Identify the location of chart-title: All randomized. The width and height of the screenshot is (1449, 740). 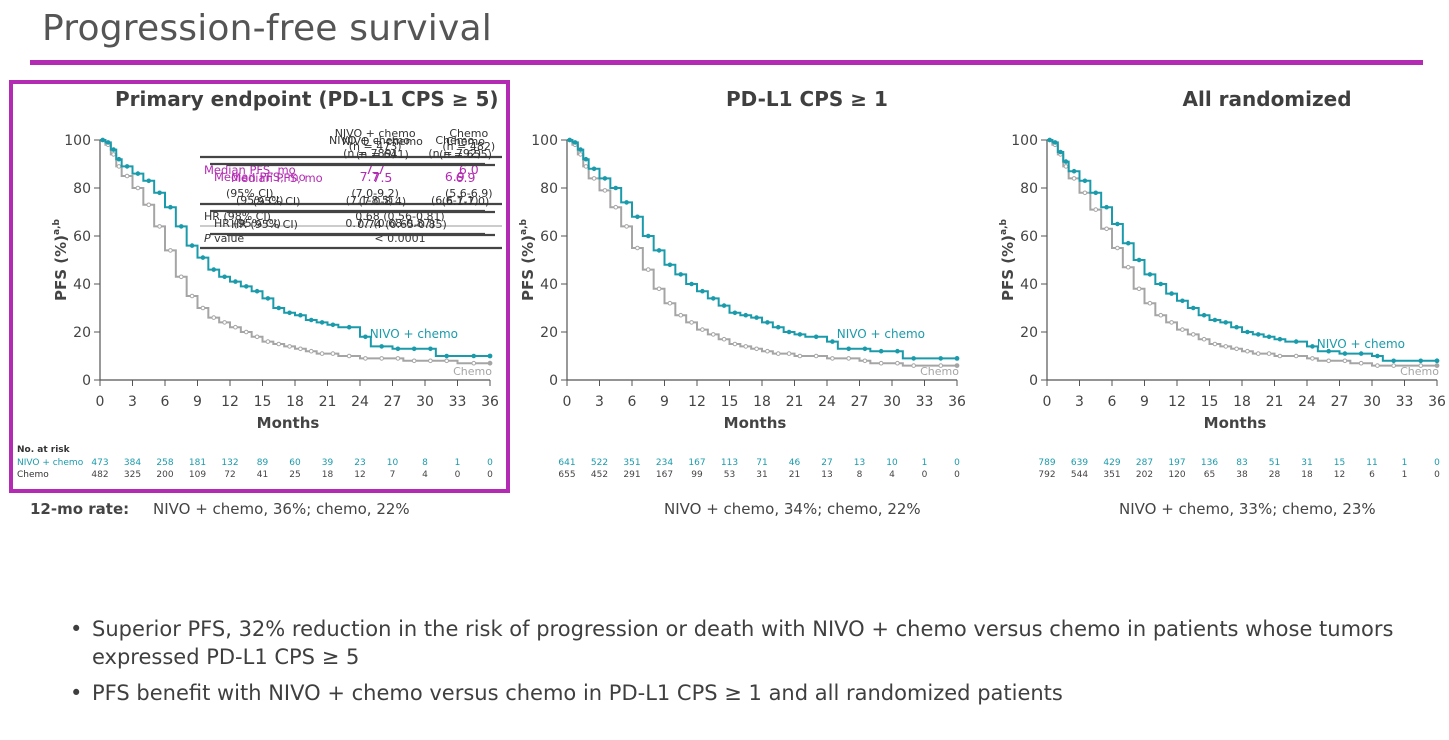
(1267, 99).